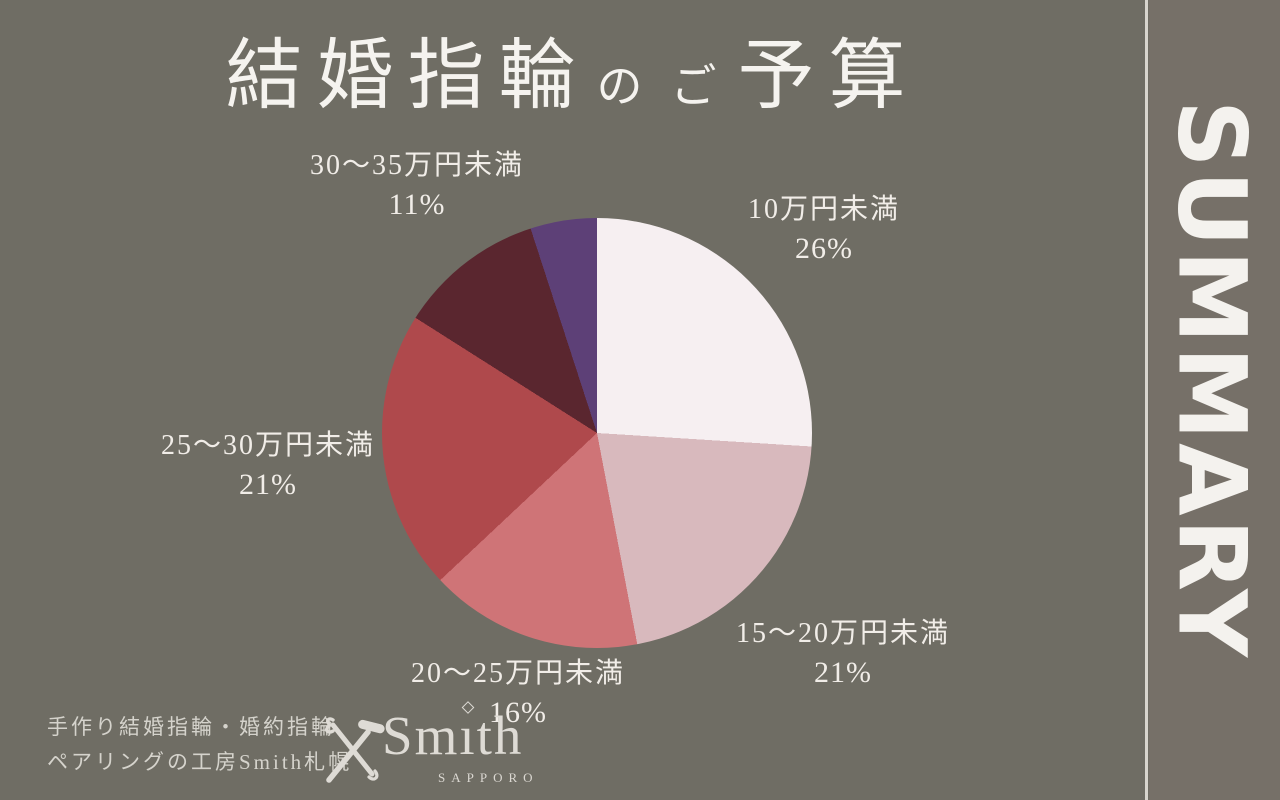  I want to click on summary-side-band, so click(1214, 400).